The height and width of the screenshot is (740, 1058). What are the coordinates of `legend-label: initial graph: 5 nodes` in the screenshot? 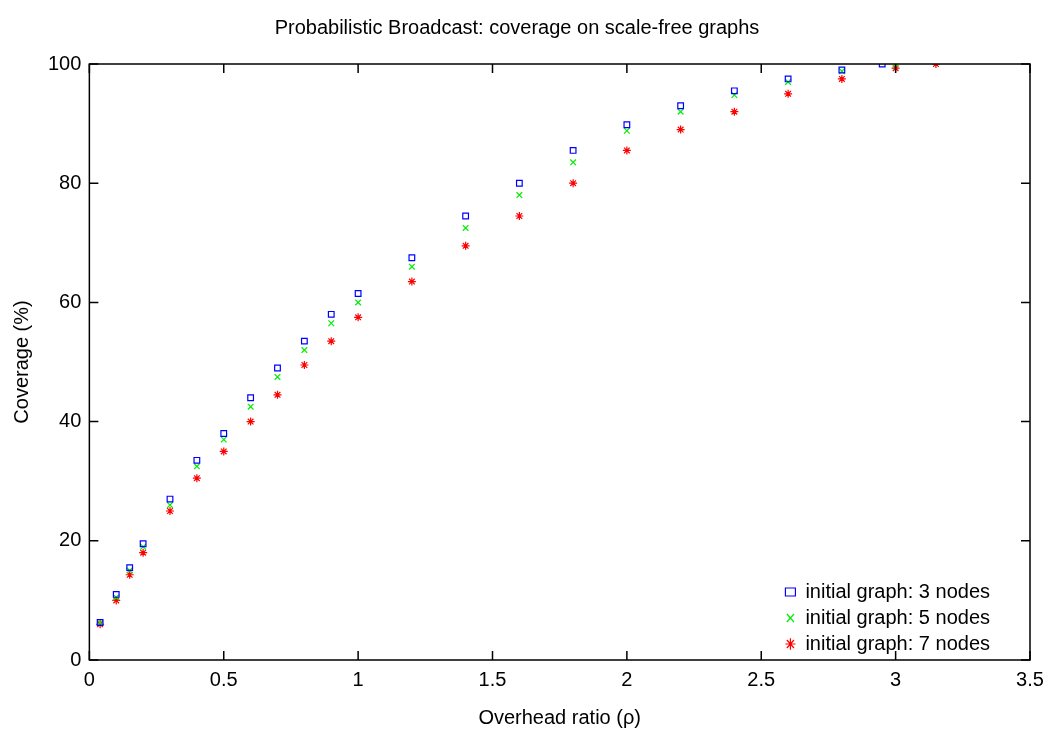 It's located at (898, 616).